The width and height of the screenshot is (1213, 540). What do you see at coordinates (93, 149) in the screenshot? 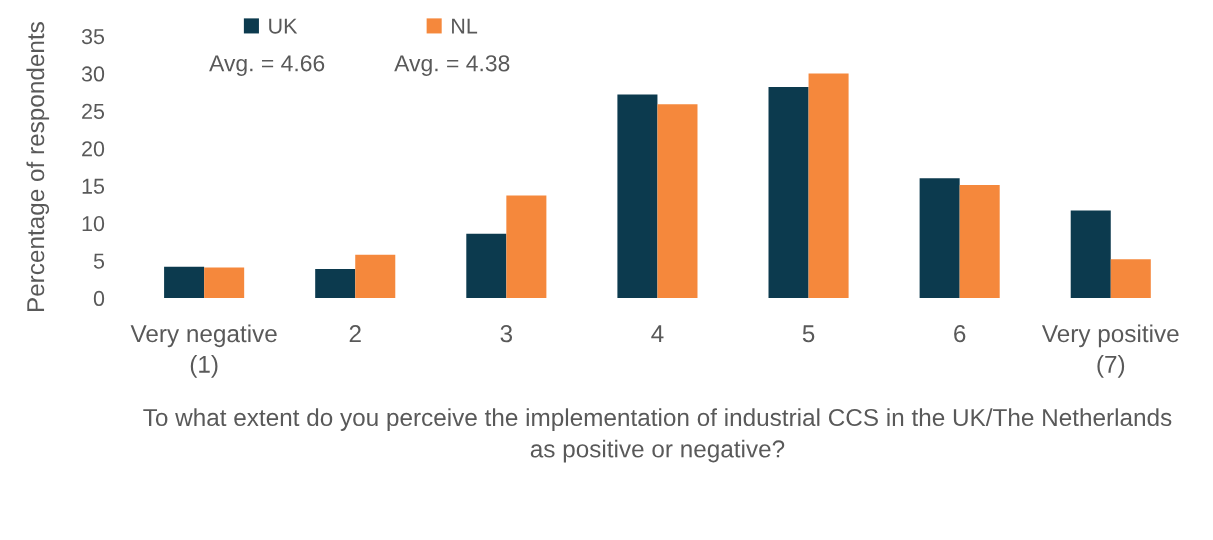
I see `y-tick-label: 20` at bounding box center [93, 149].